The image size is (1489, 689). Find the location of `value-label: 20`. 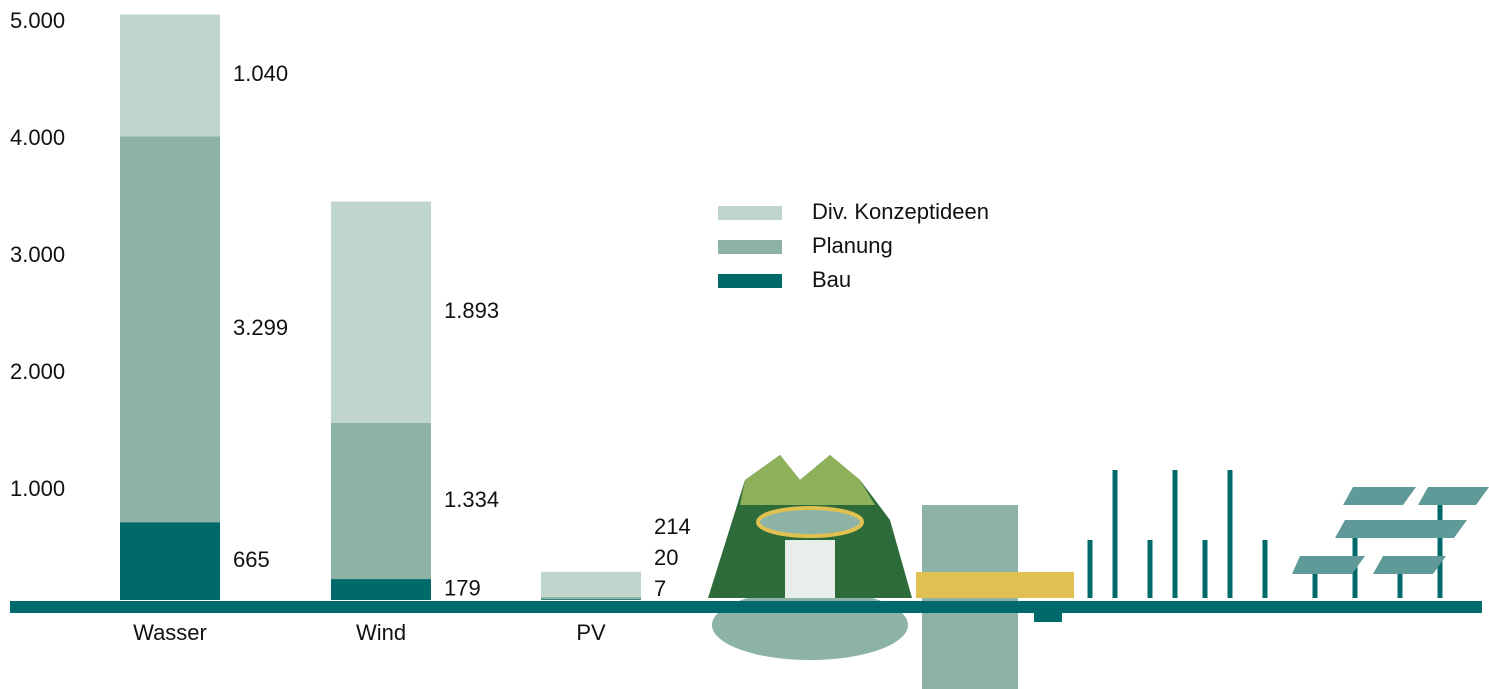

value-label: 20 is located at coordinates (666, 557).